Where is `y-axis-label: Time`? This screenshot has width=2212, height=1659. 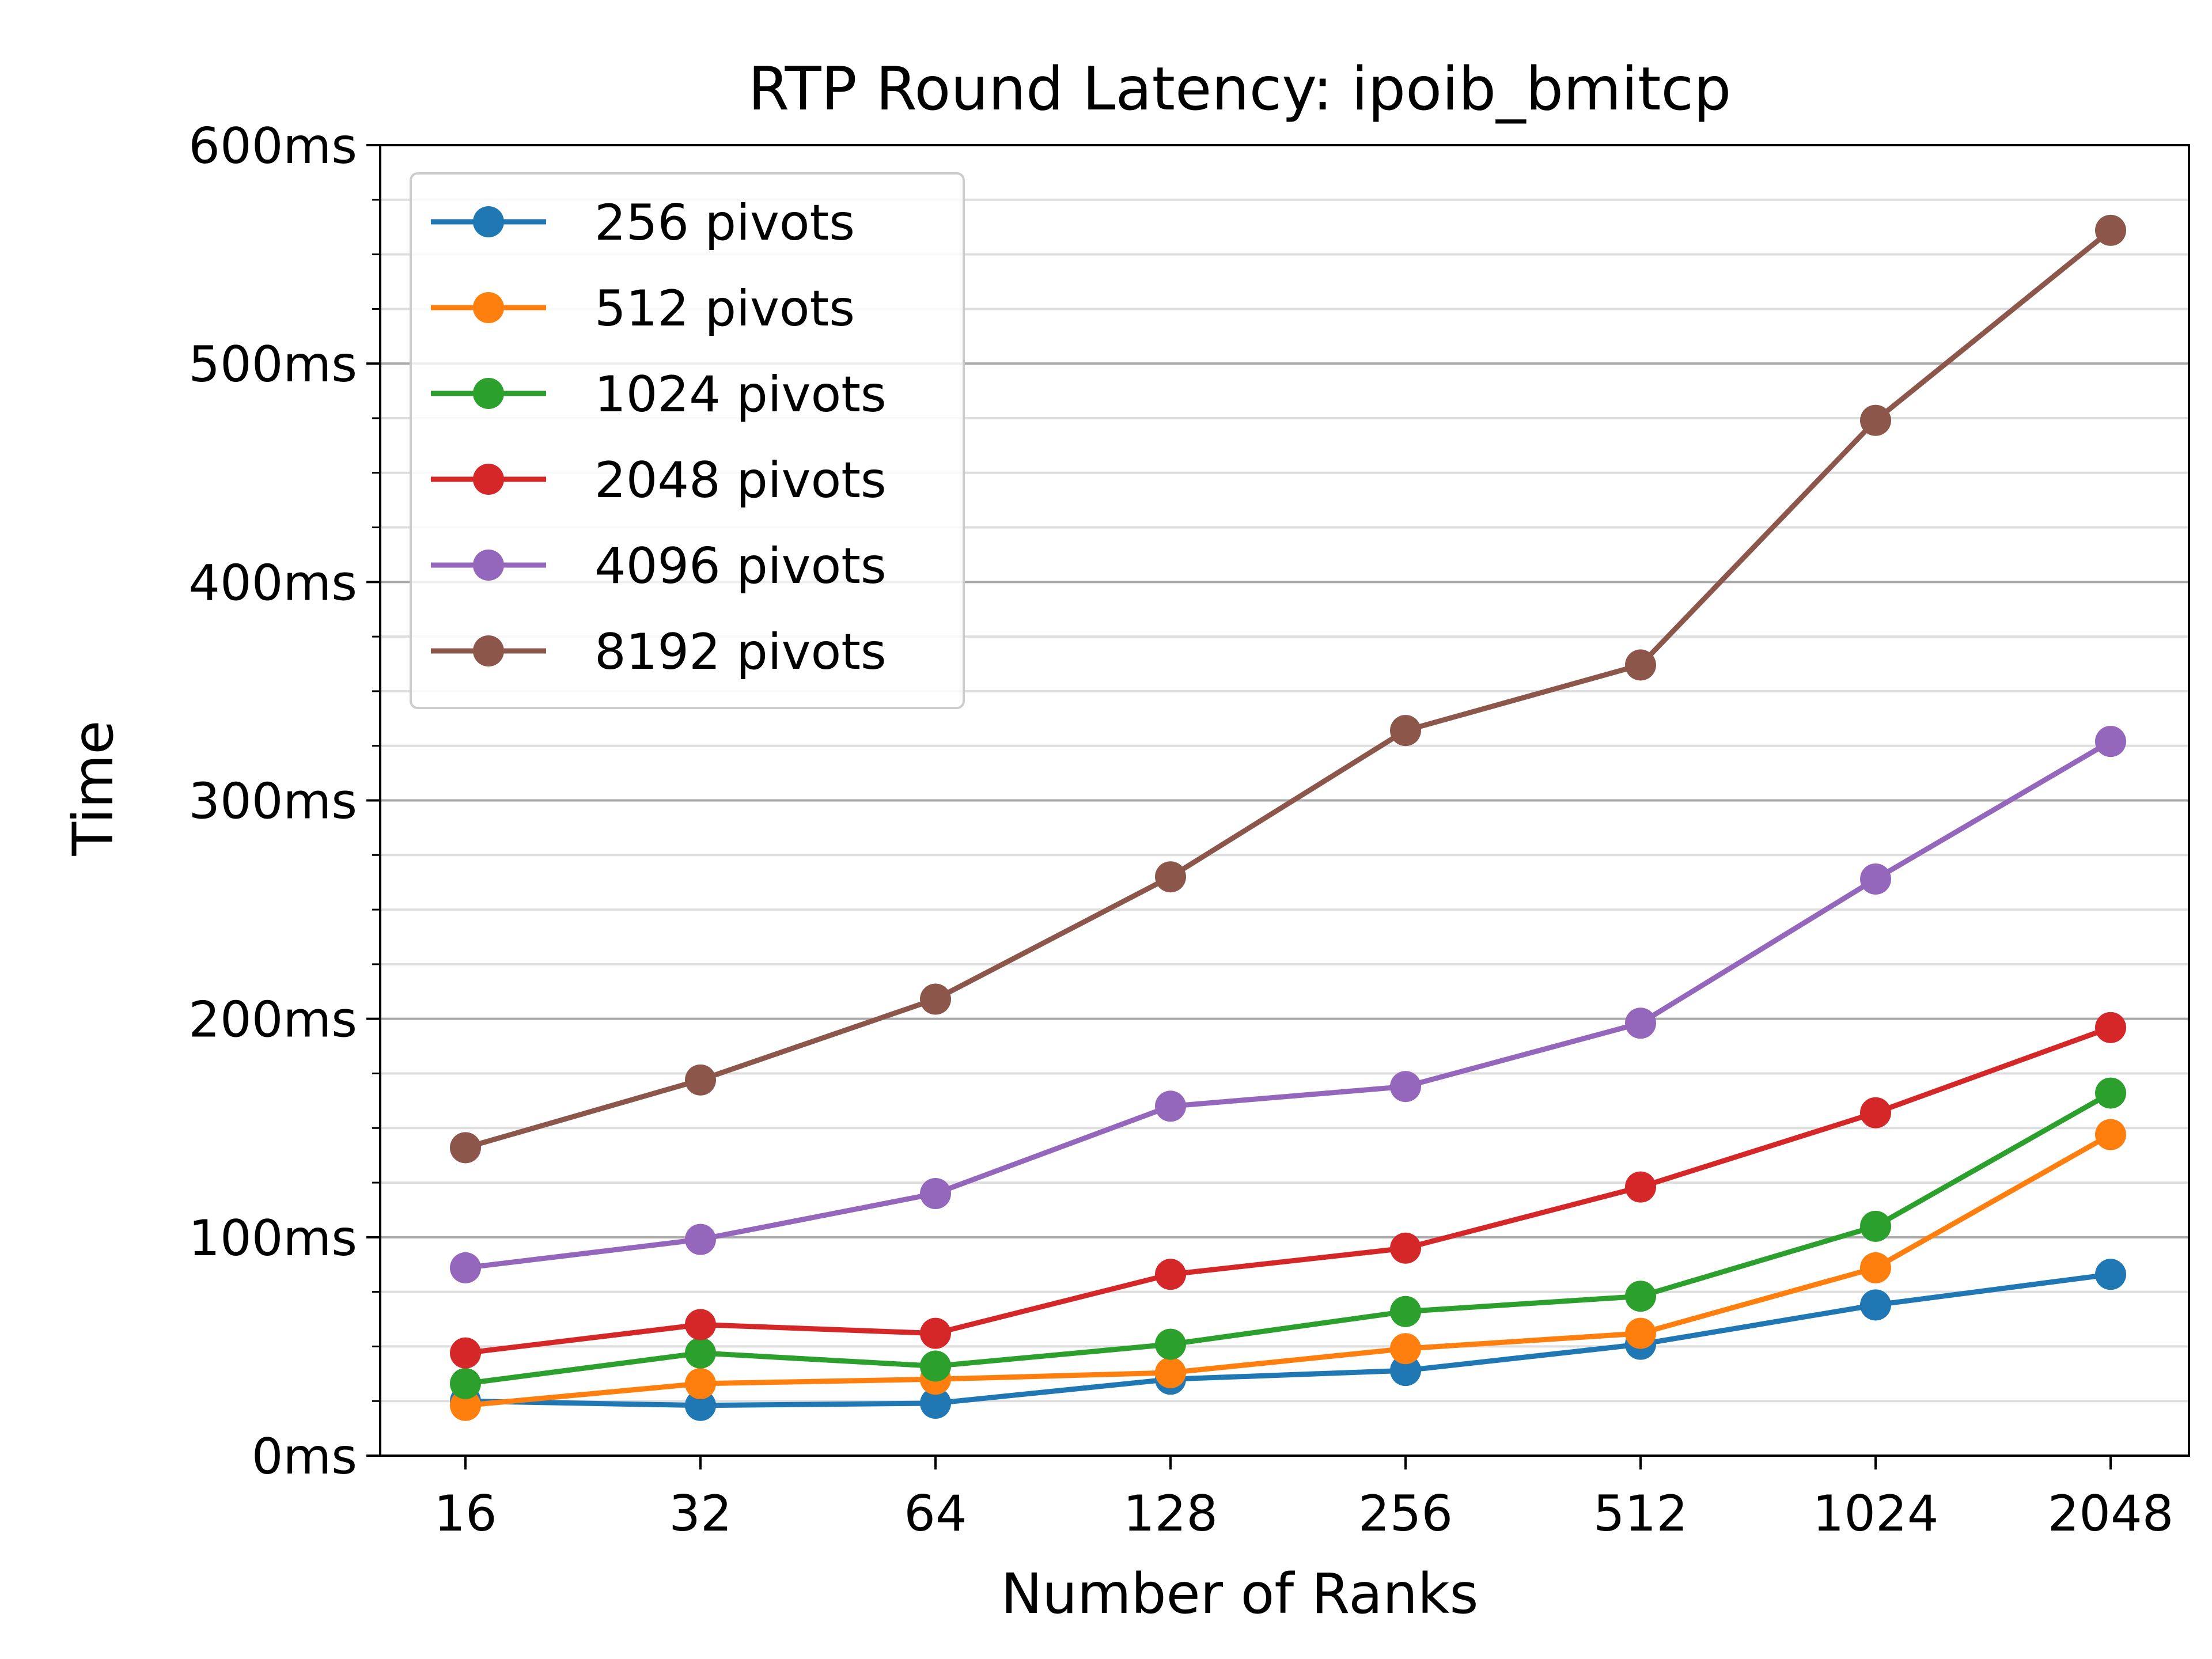
y-axis-label: Time is located at coordinates (93, 789).